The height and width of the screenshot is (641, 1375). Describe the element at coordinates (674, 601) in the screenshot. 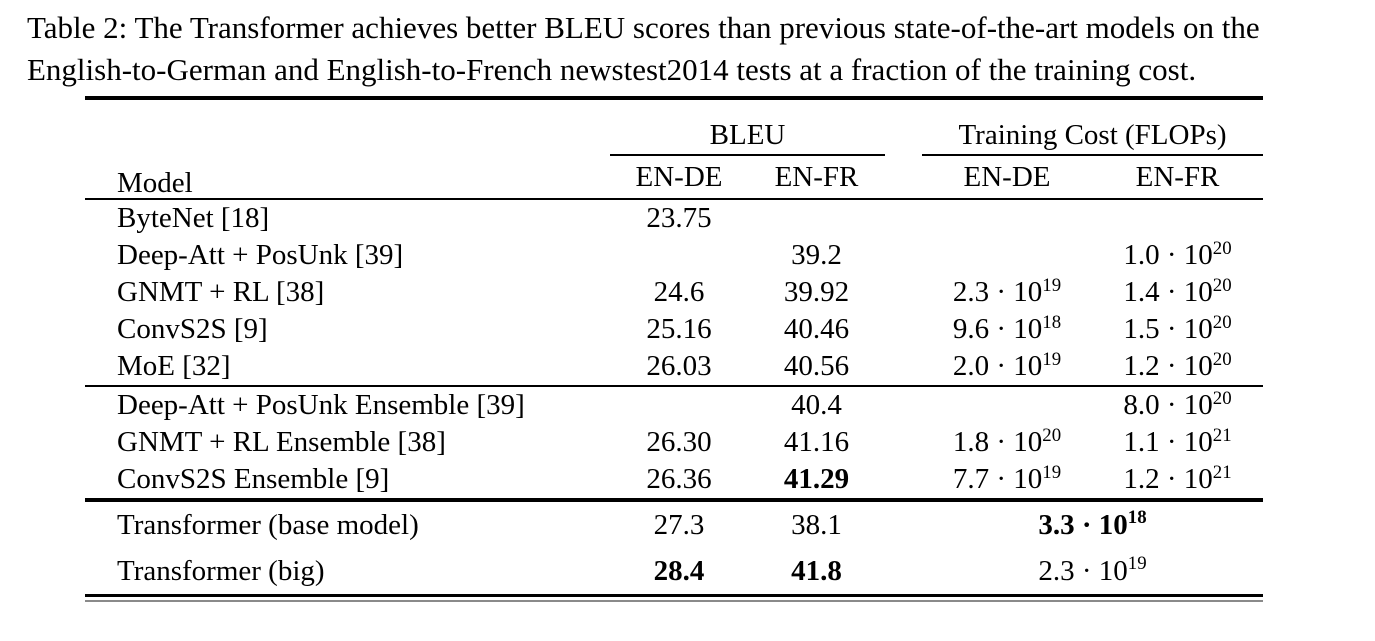

I see `bottom-rule-shadow` at that location.